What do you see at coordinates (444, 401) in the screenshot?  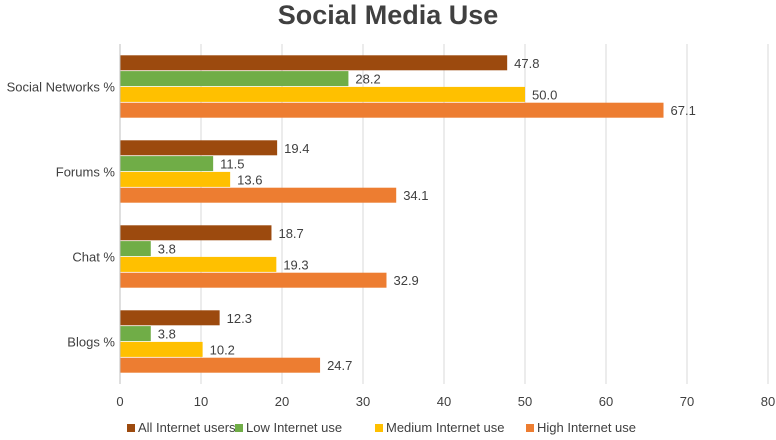 I see `x-tick-label: 40` at bounding box center [444, 401].